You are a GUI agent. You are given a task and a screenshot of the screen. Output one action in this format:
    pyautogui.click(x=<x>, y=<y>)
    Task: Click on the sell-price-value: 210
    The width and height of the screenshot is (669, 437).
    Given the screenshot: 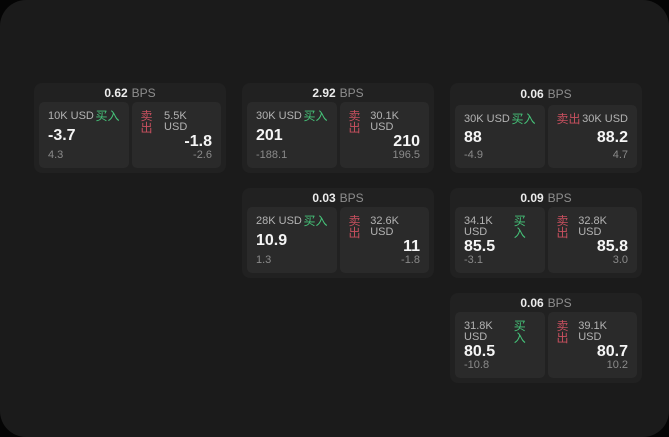 What is the action you would take?
    pyautogui.click(x=406, y=141)
    